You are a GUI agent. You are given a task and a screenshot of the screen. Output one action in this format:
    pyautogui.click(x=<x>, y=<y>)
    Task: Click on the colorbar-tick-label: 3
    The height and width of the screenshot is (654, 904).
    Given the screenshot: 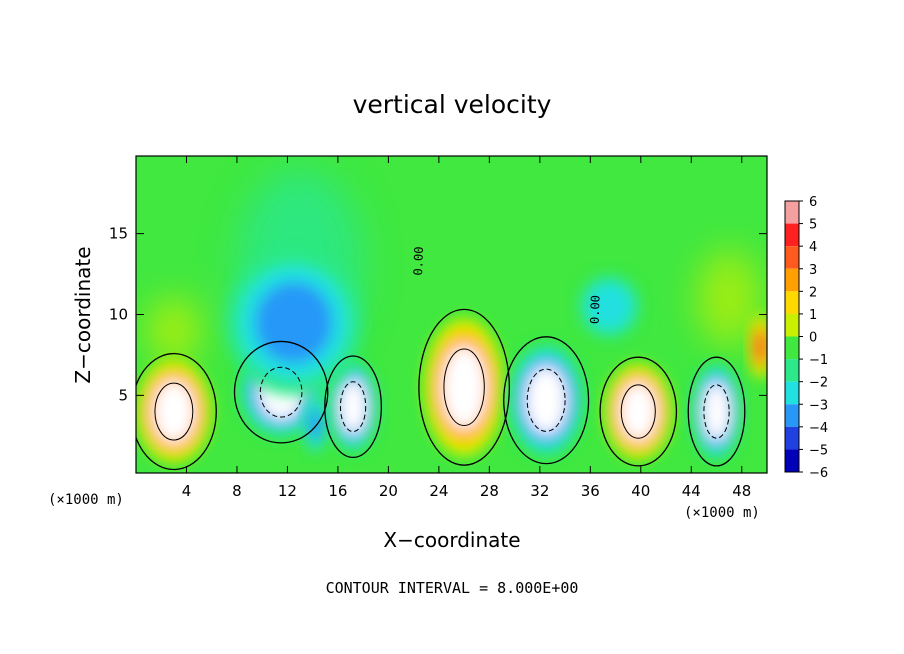 What is the action you would take?
    pyautogui.click(x=813, y=270)
    